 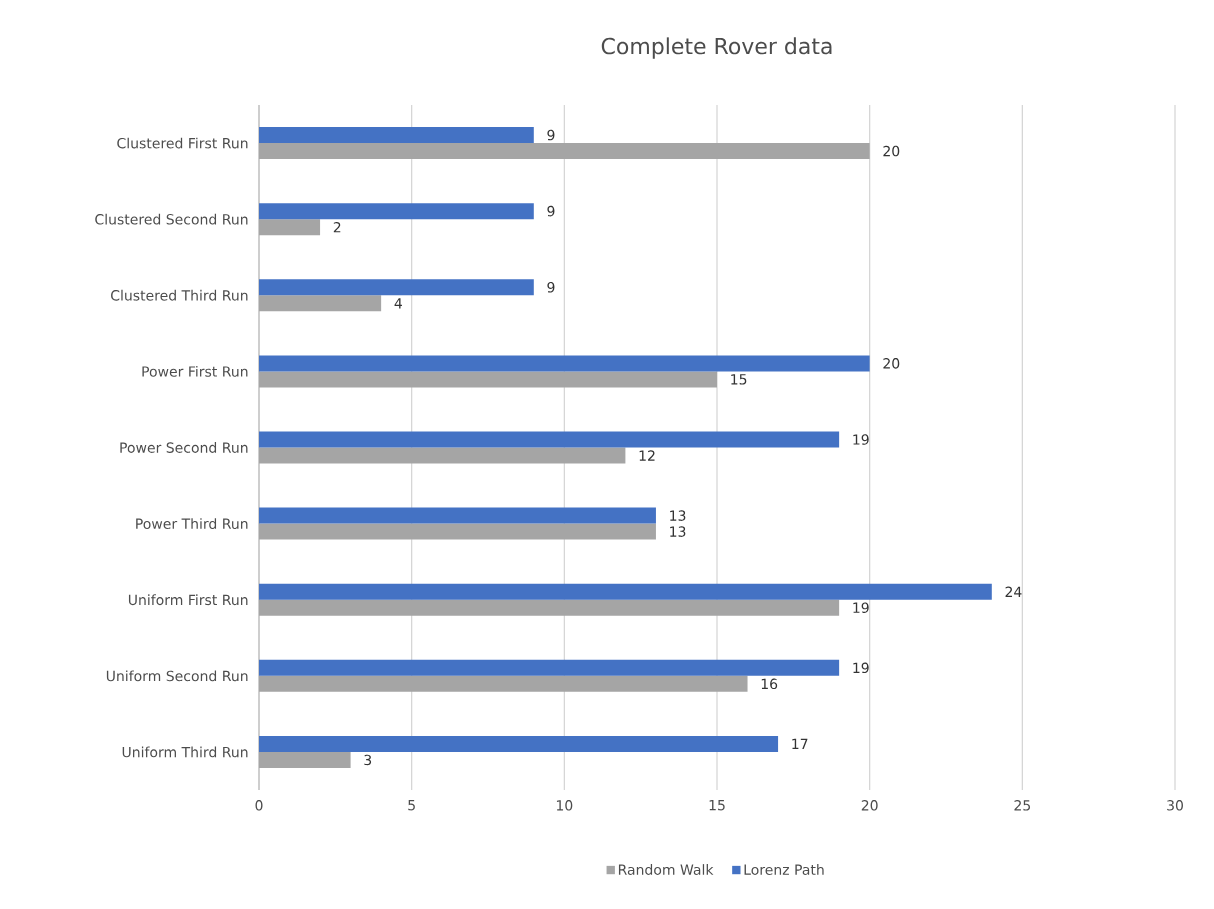 I want to click on x-tick-label: 5, so click(x=411, y=805).